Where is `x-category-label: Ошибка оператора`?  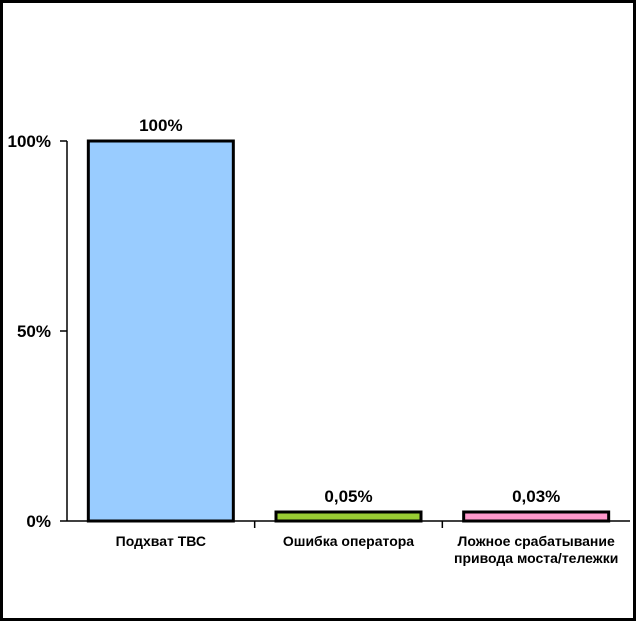 x-category-label: Ошибка оператора is located at coordinates (348, 541).